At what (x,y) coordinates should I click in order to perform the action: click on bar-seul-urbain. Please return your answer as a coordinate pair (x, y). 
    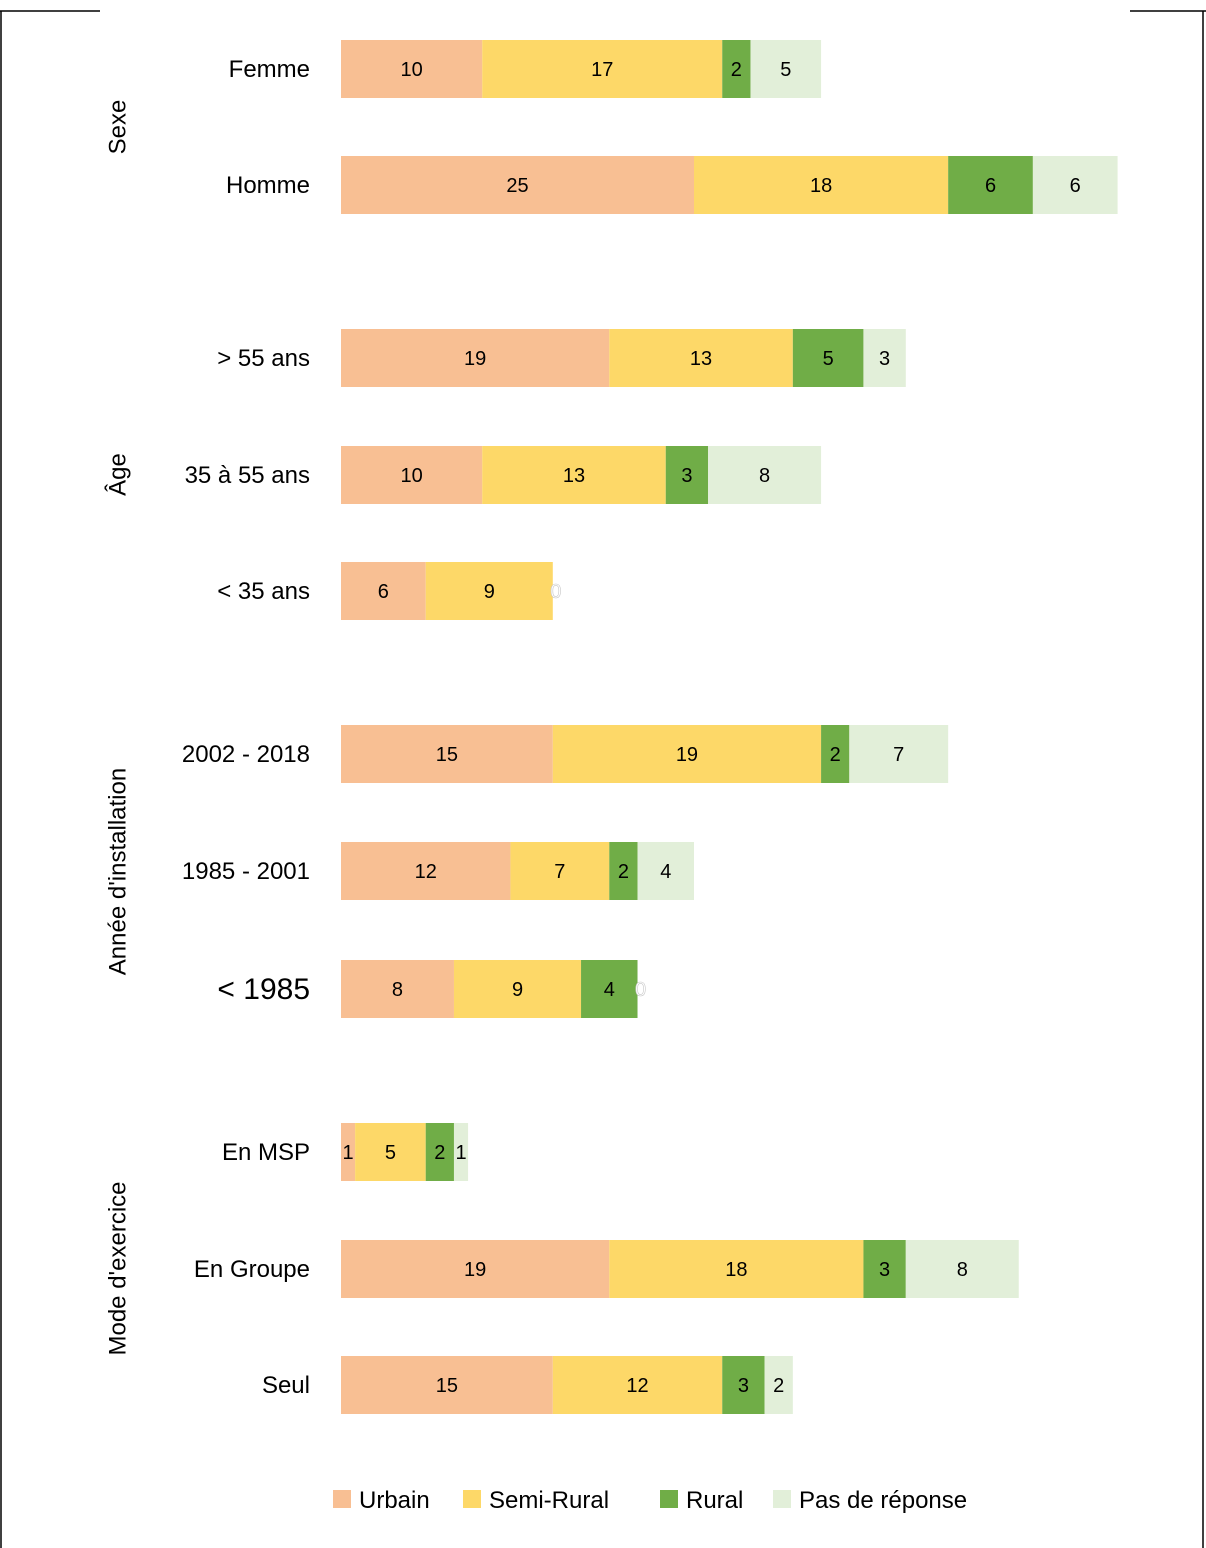
    Looking at the image, I should click on (447, 1385).